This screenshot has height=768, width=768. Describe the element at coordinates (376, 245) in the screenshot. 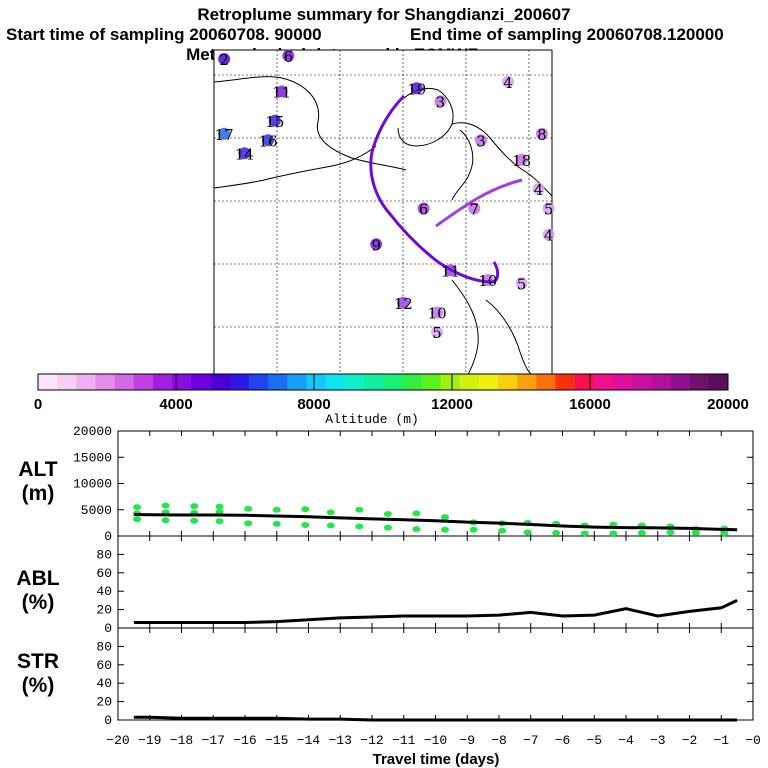

I see `map-day-label: 9` at that location.